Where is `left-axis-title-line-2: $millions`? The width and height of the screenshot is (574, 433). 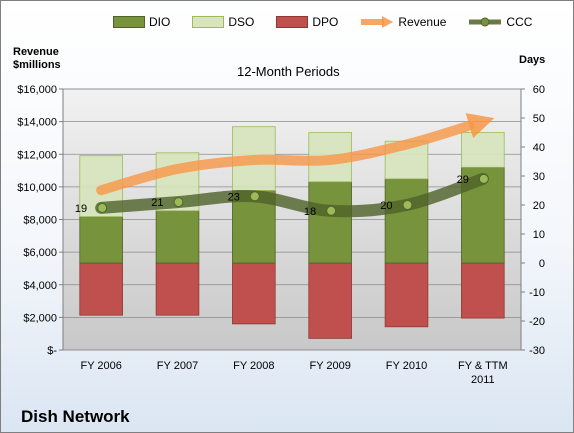
left-axis-title-line-2: $millions is located at coordinates (37, 65).